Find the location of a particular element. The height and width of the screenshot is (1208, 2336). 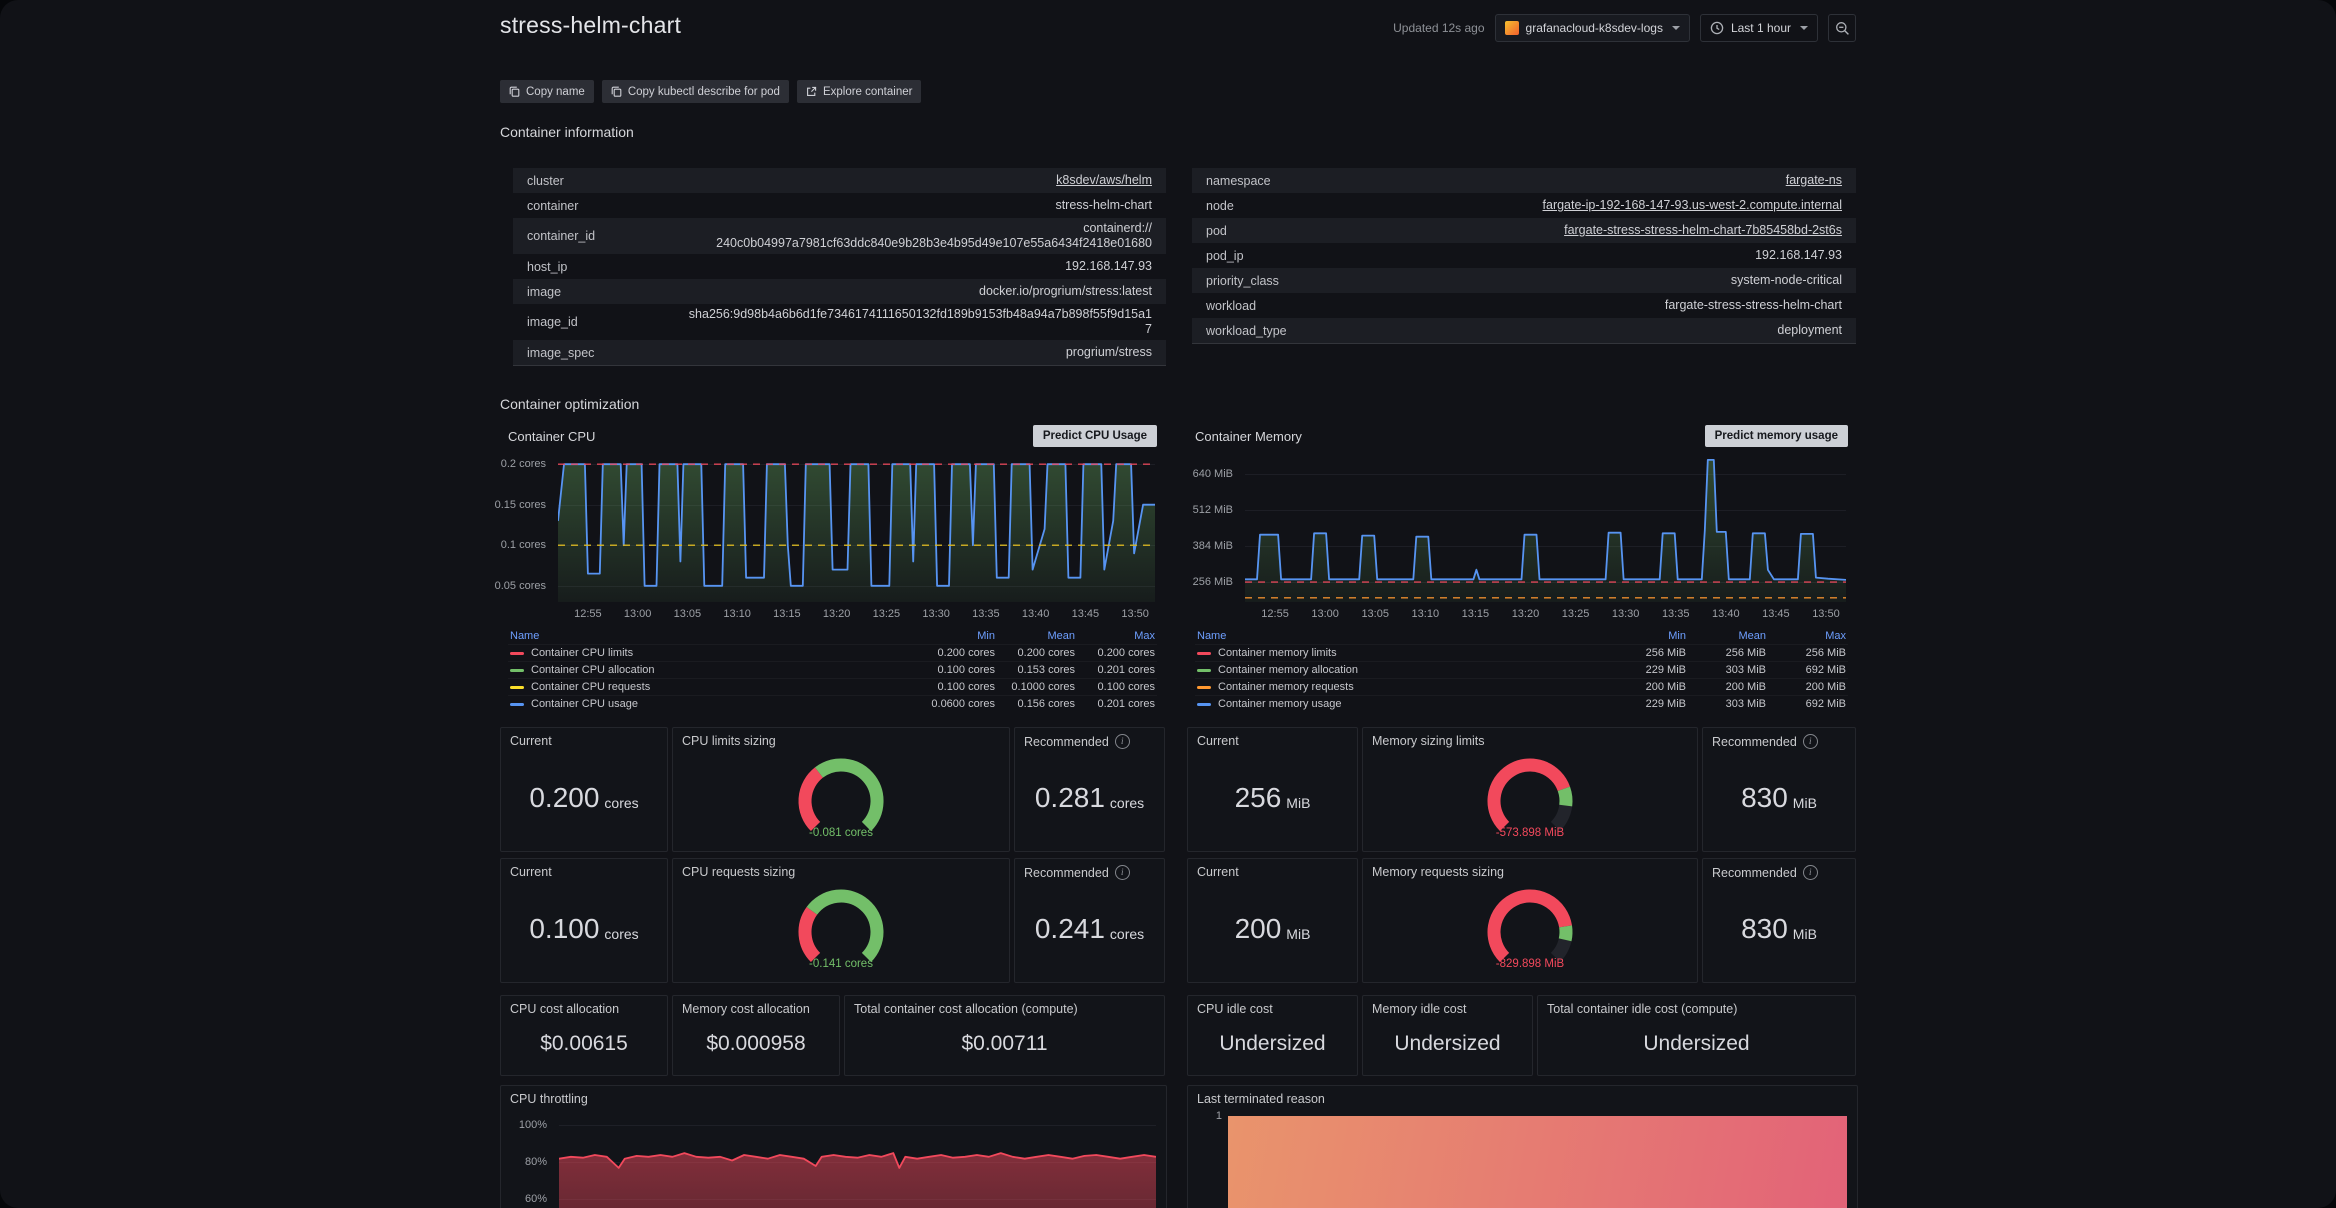

copy-name-button: Copy name is located at coordinates (547, 91).